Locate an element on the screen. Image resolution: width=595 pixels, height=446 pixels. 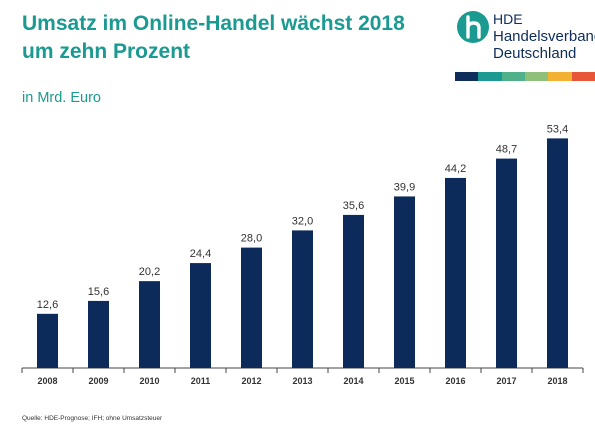
logo-line-2: Handelsverband is located at coordinates (544, 36).